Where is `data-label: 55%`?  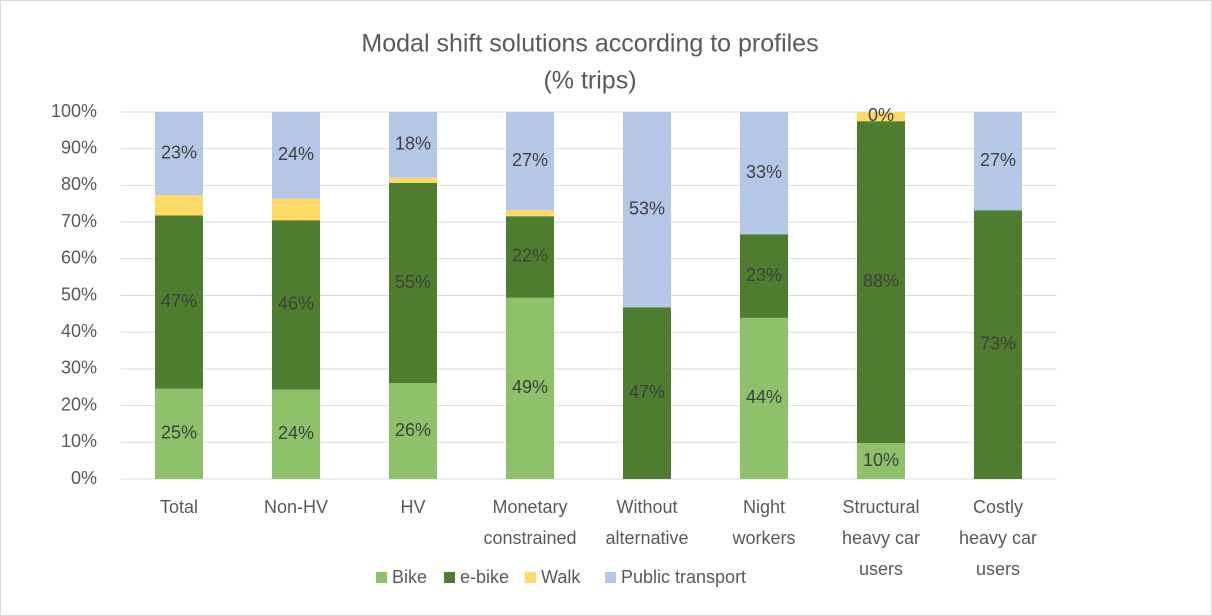 data-label: 55% is located at coordinates (413, 282).